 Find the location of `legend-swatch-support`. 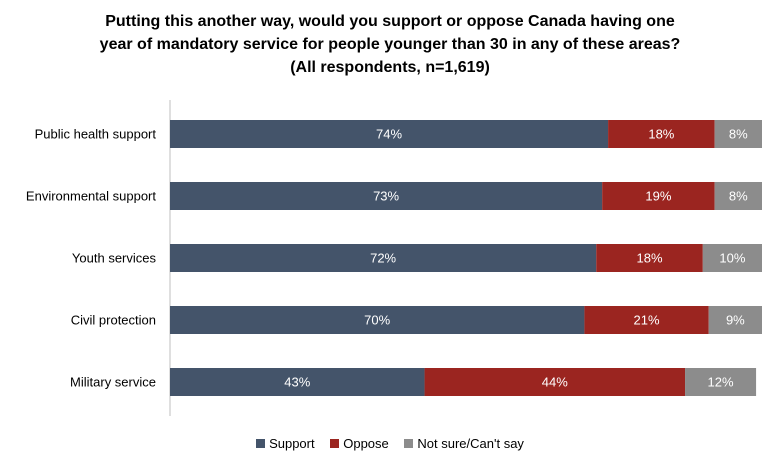

legend-swatch-support is located at coordinates (261, 443).